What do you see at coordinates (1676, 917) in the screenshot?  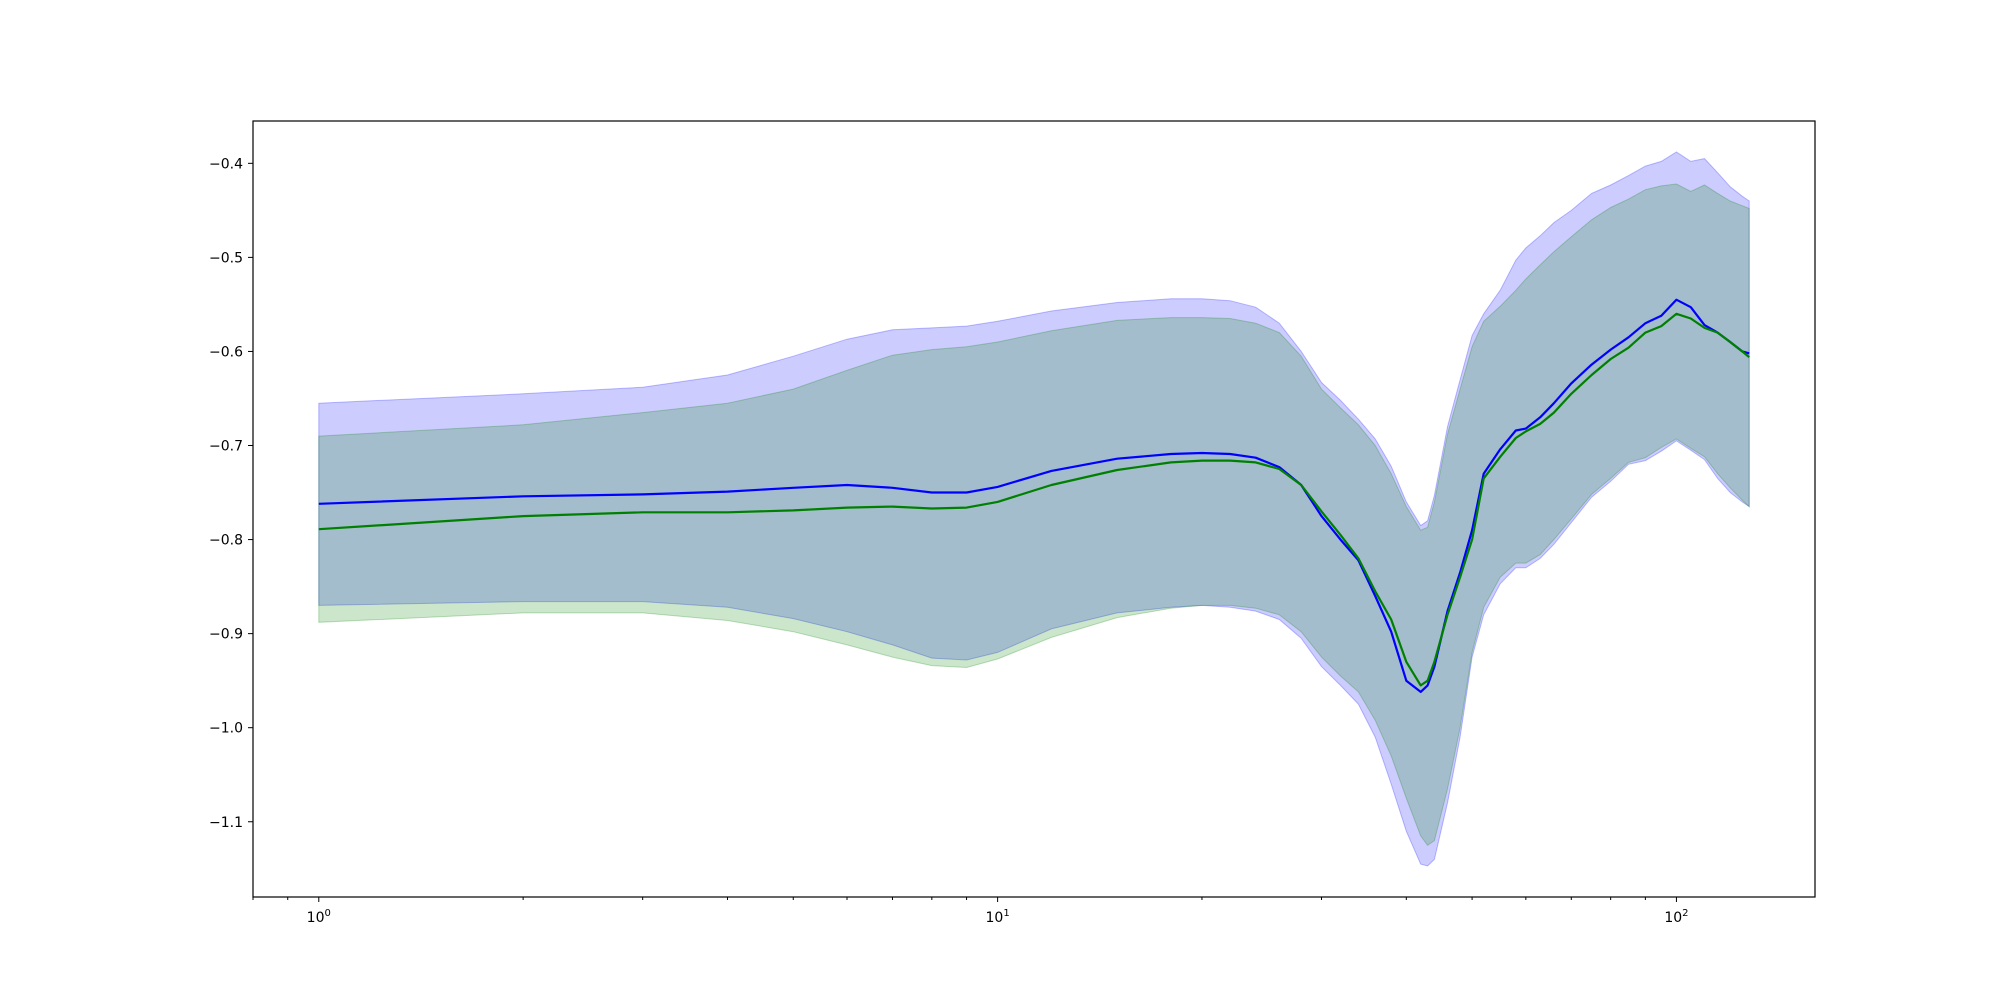 I see `x-tick-label: 102` at bounding box center [1676, 917].